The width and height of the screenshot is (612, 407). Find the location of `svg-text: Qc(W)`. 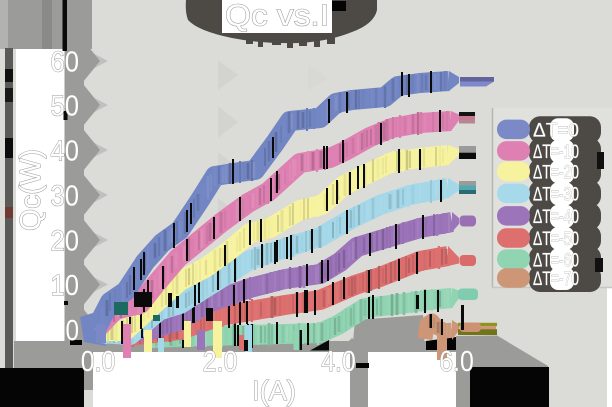

svg-text: Qc(W) is located at coordinates (31, 190).